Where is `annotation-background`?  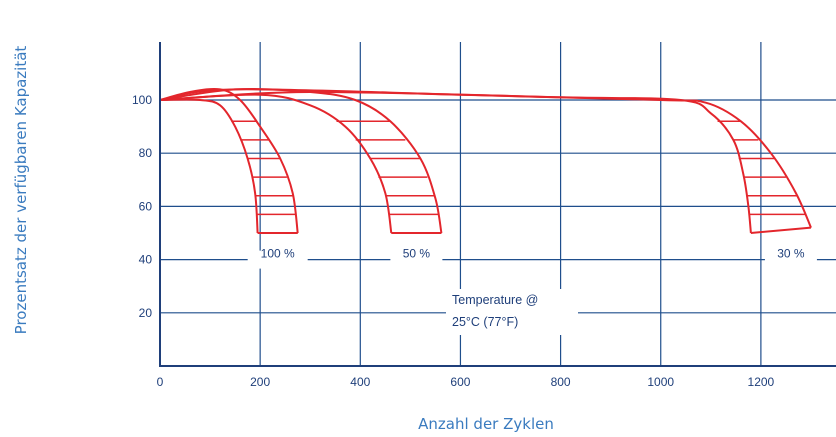 annotation-background is located at coordinates (512, 312).